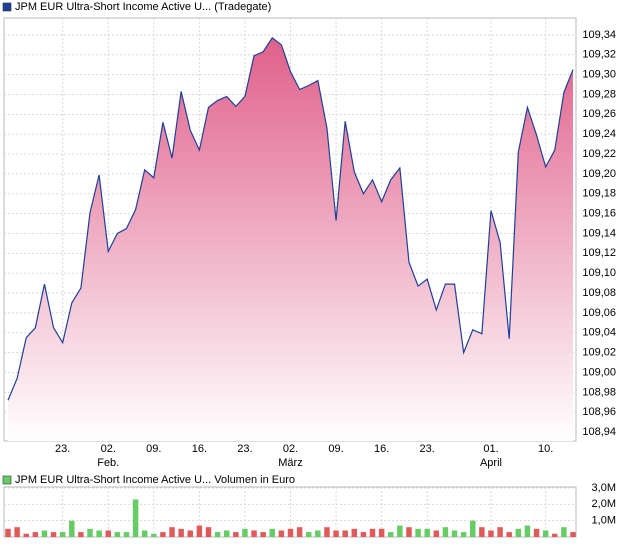 This screenshot has width=620, height=546. What do you see at coordinates (599, 35) in the screenshot?
I see `y-tick-label: 109,34` at bounding box center [599, 35].